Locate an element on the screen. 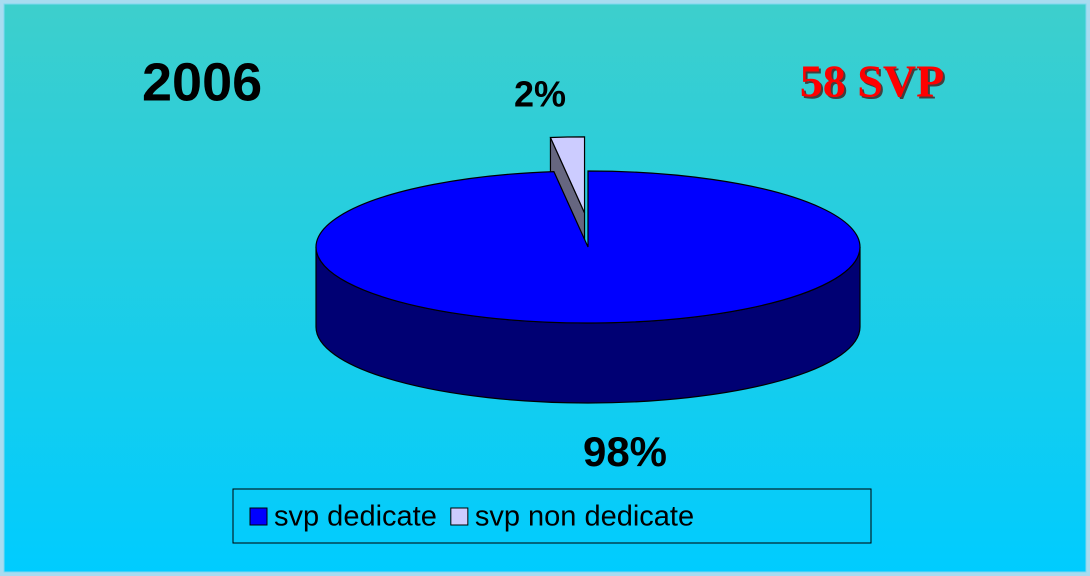 Image resolution: width=1090 pixels, height=576 pixels. annotation: 58 SVP is located at coordinates (872, 81).